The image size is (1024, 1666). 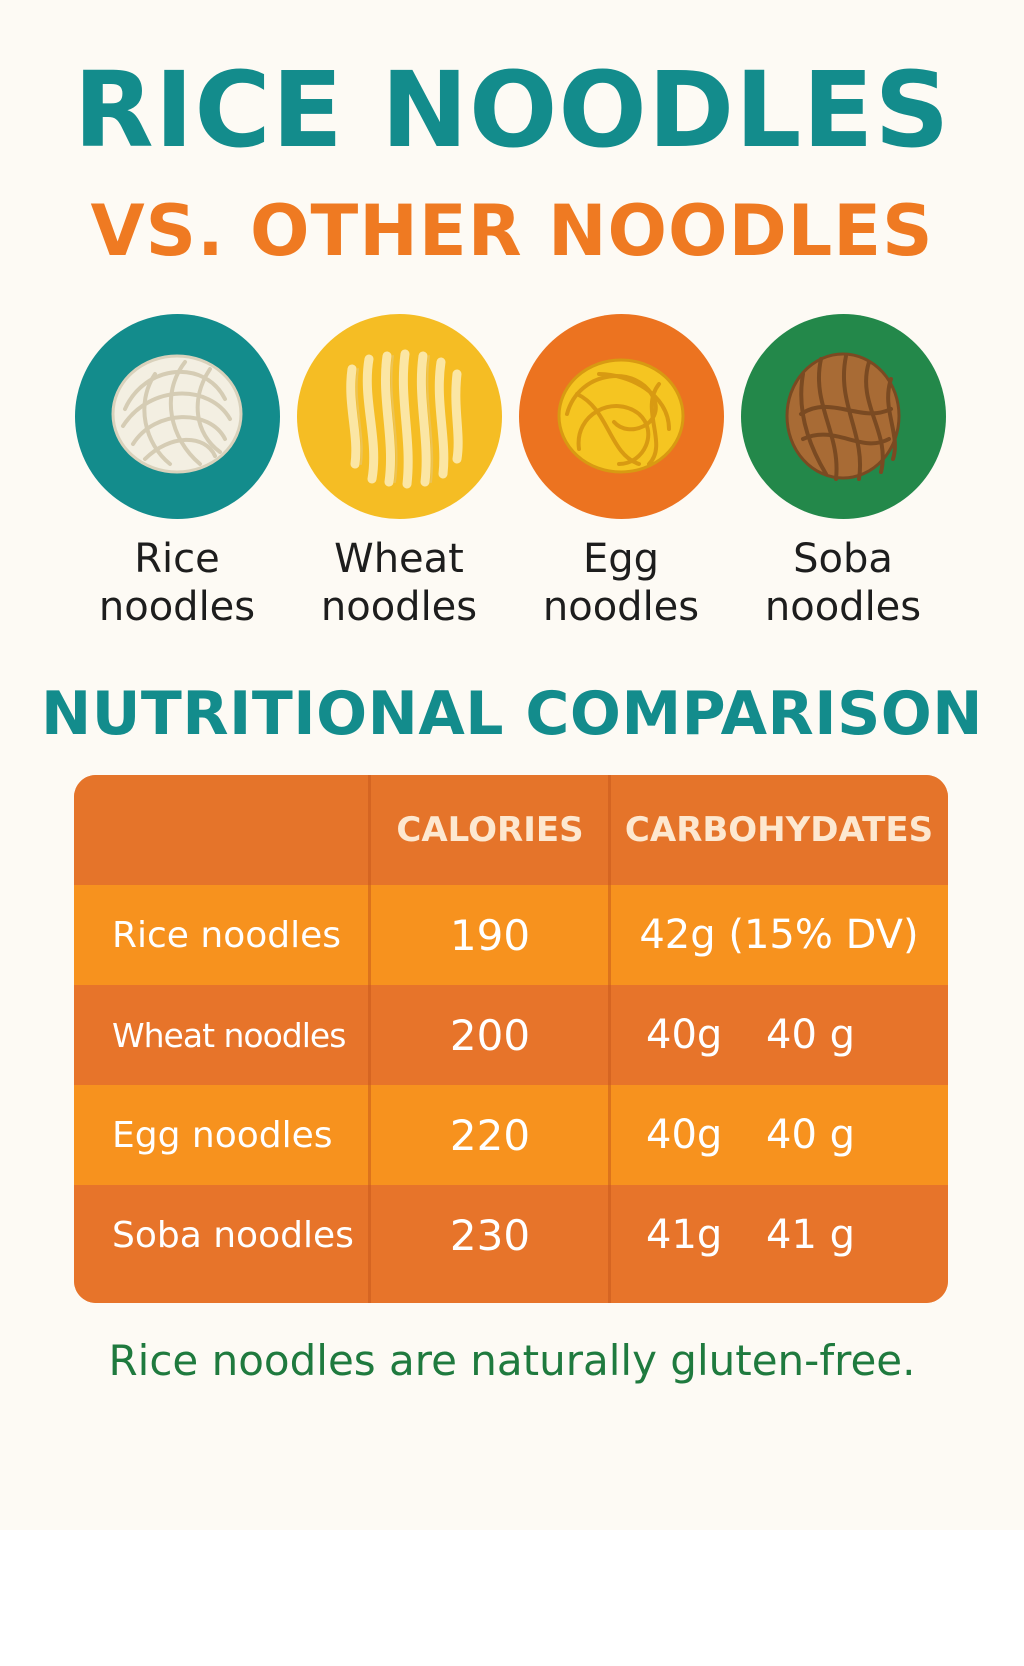 I want to click on row-calories: 200, so click(x=490, y=1035).